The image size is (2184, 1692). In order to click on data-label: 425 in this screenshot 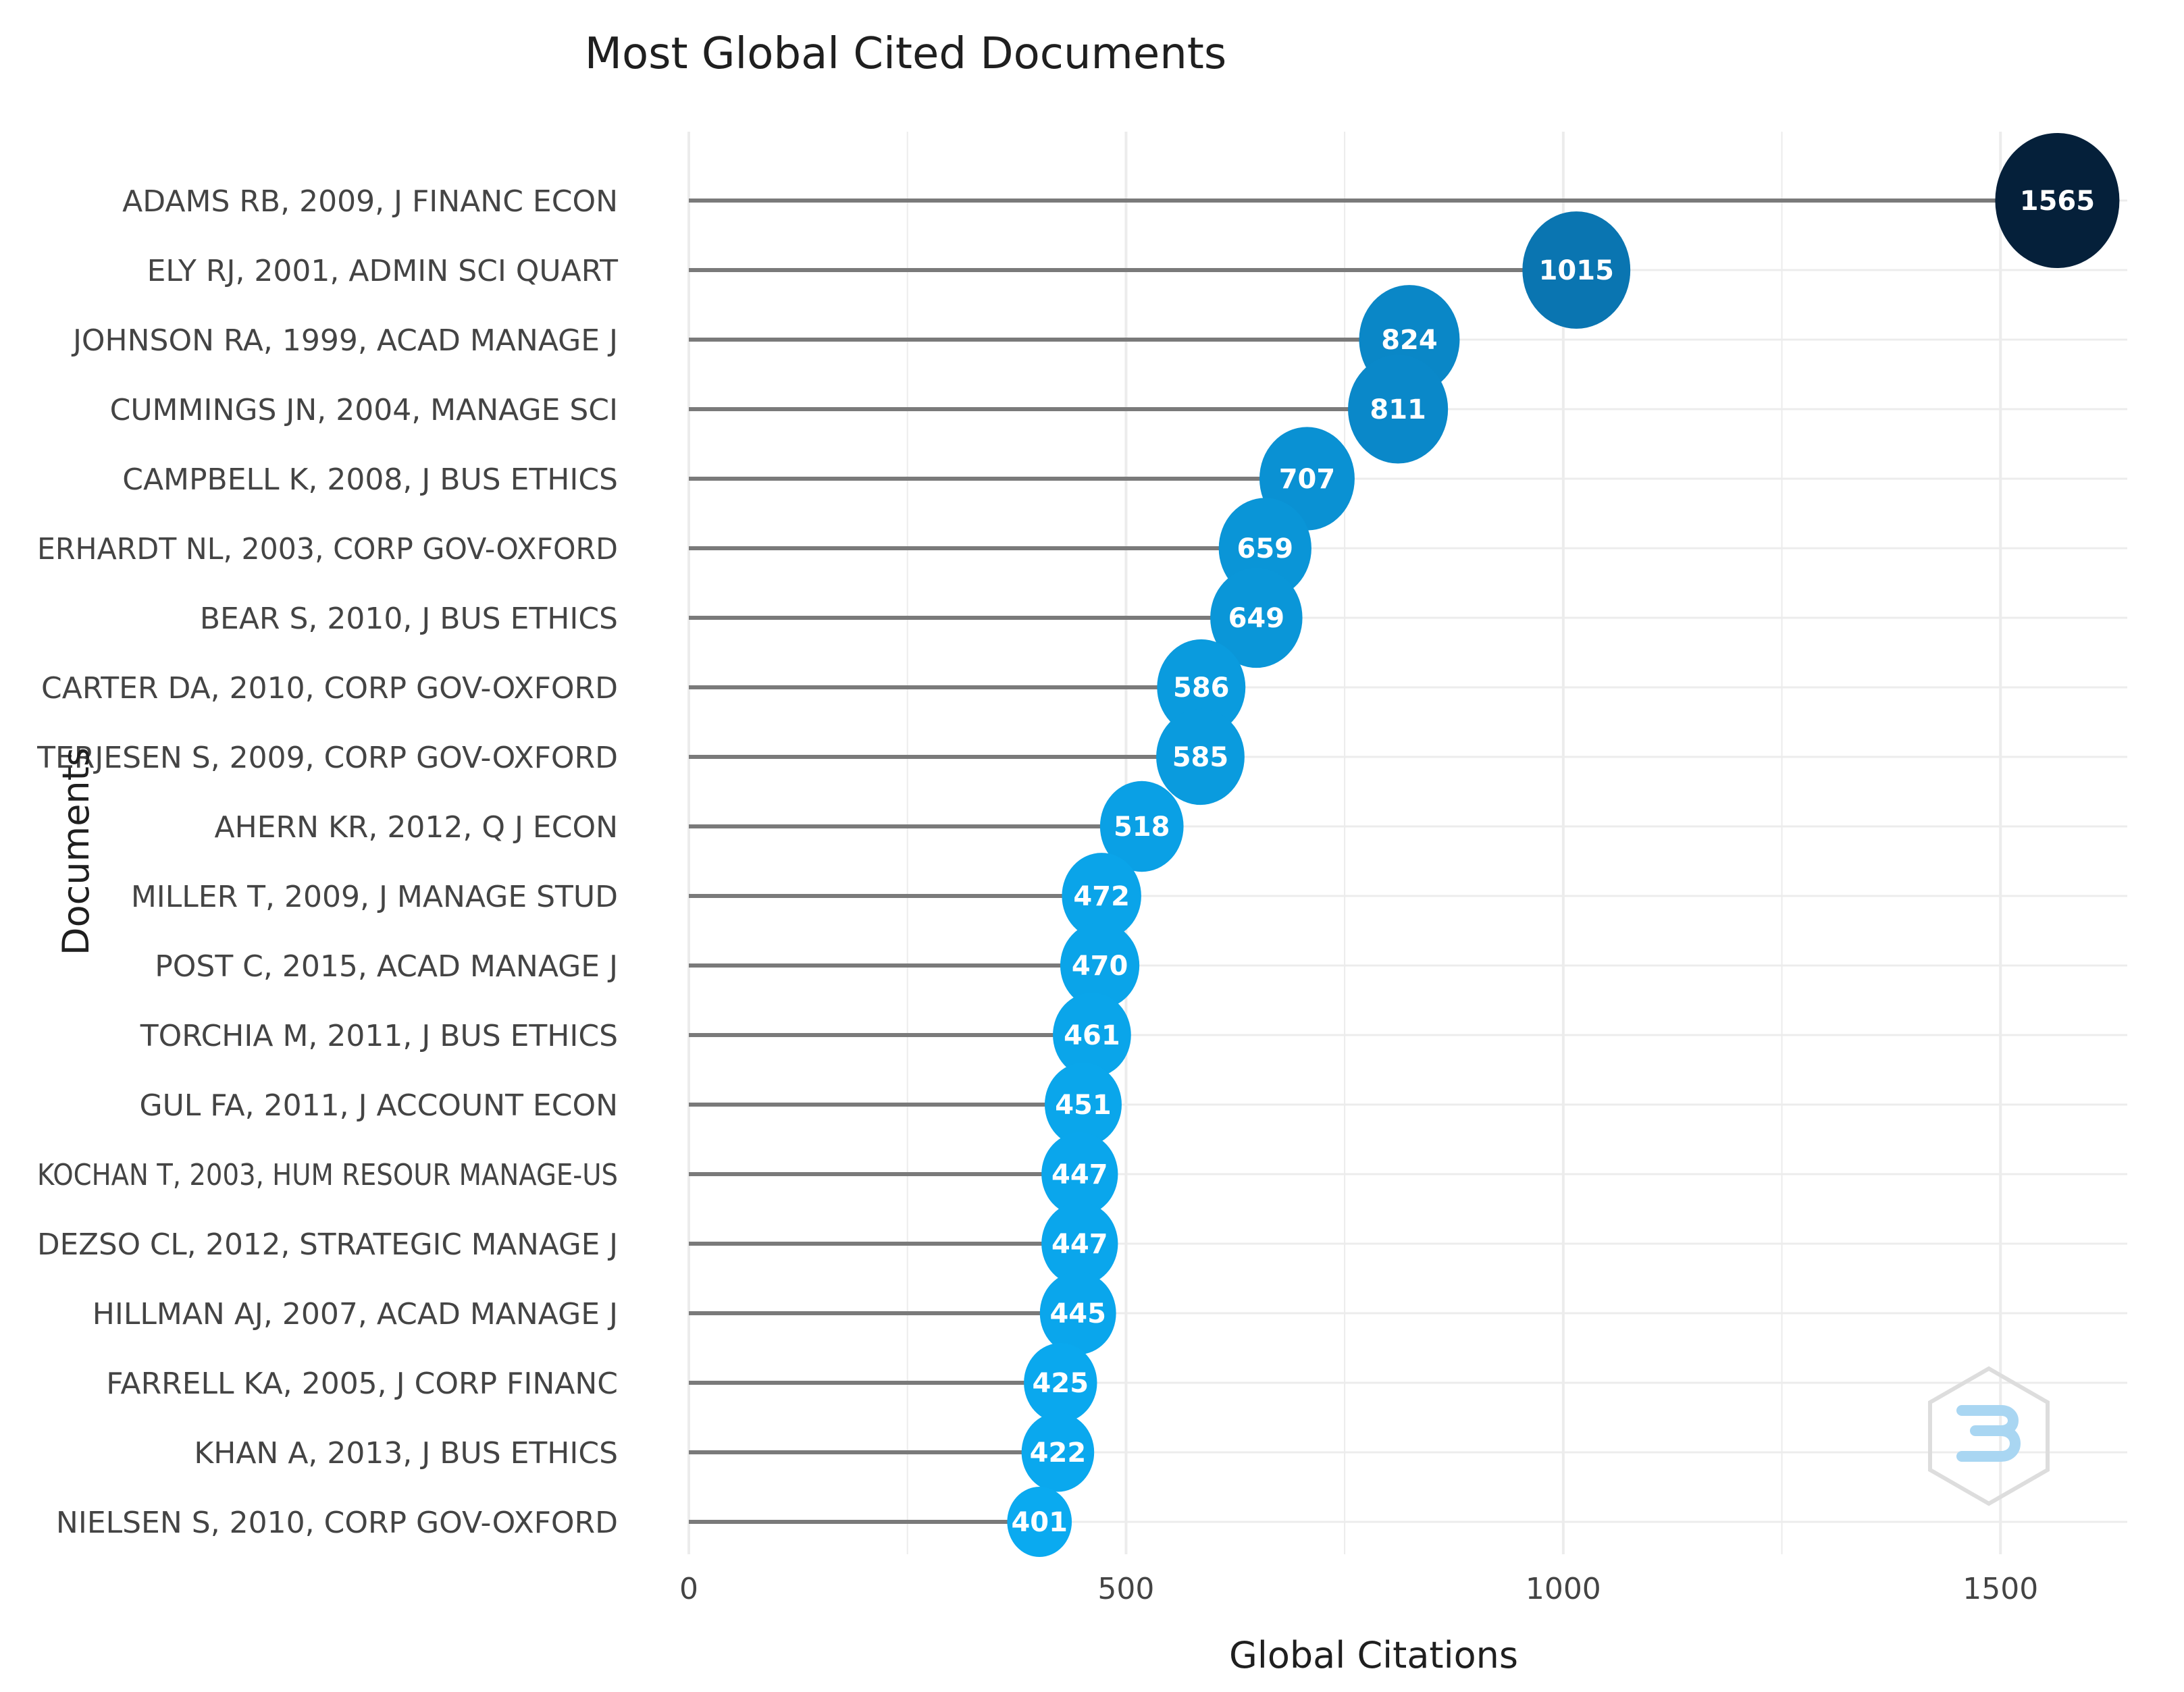, I will do `click(1061, 1383)`.